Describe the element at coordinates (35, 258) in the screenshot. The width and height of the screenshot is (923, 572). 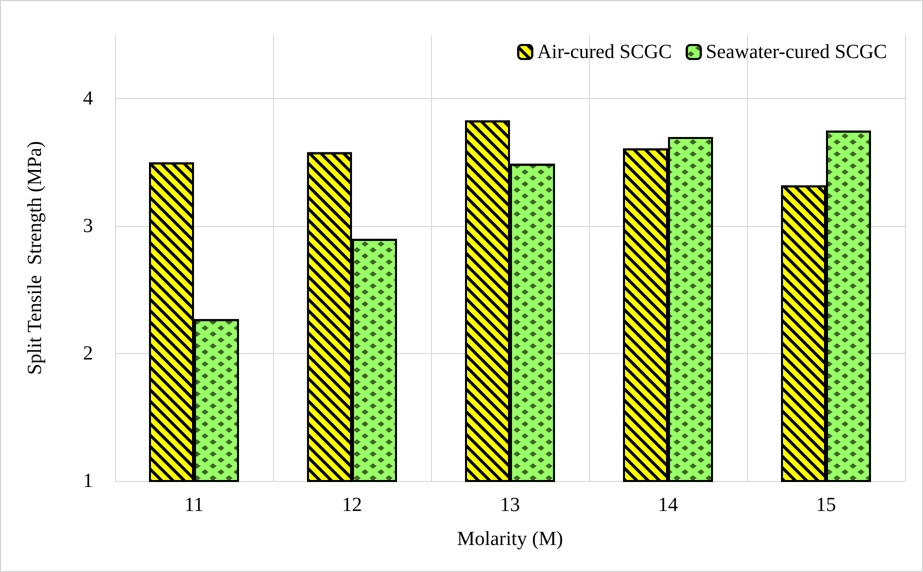
I see `y-axis-title: Split Tensile Strength (MPa)` at that location.